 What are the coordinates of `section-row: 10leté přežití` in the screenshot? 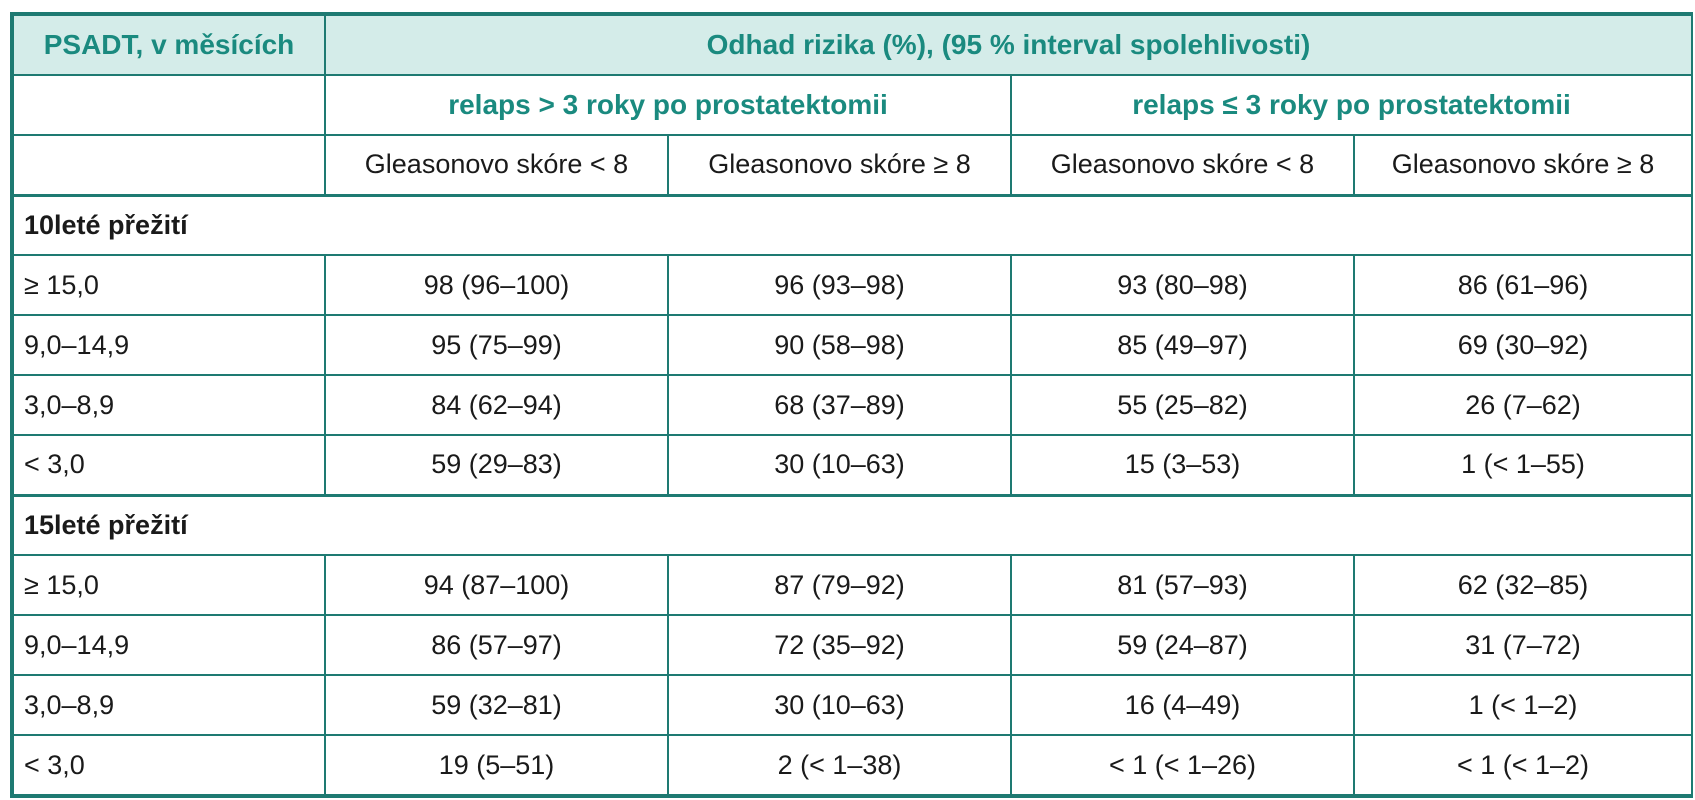 It's located at (852, 224).